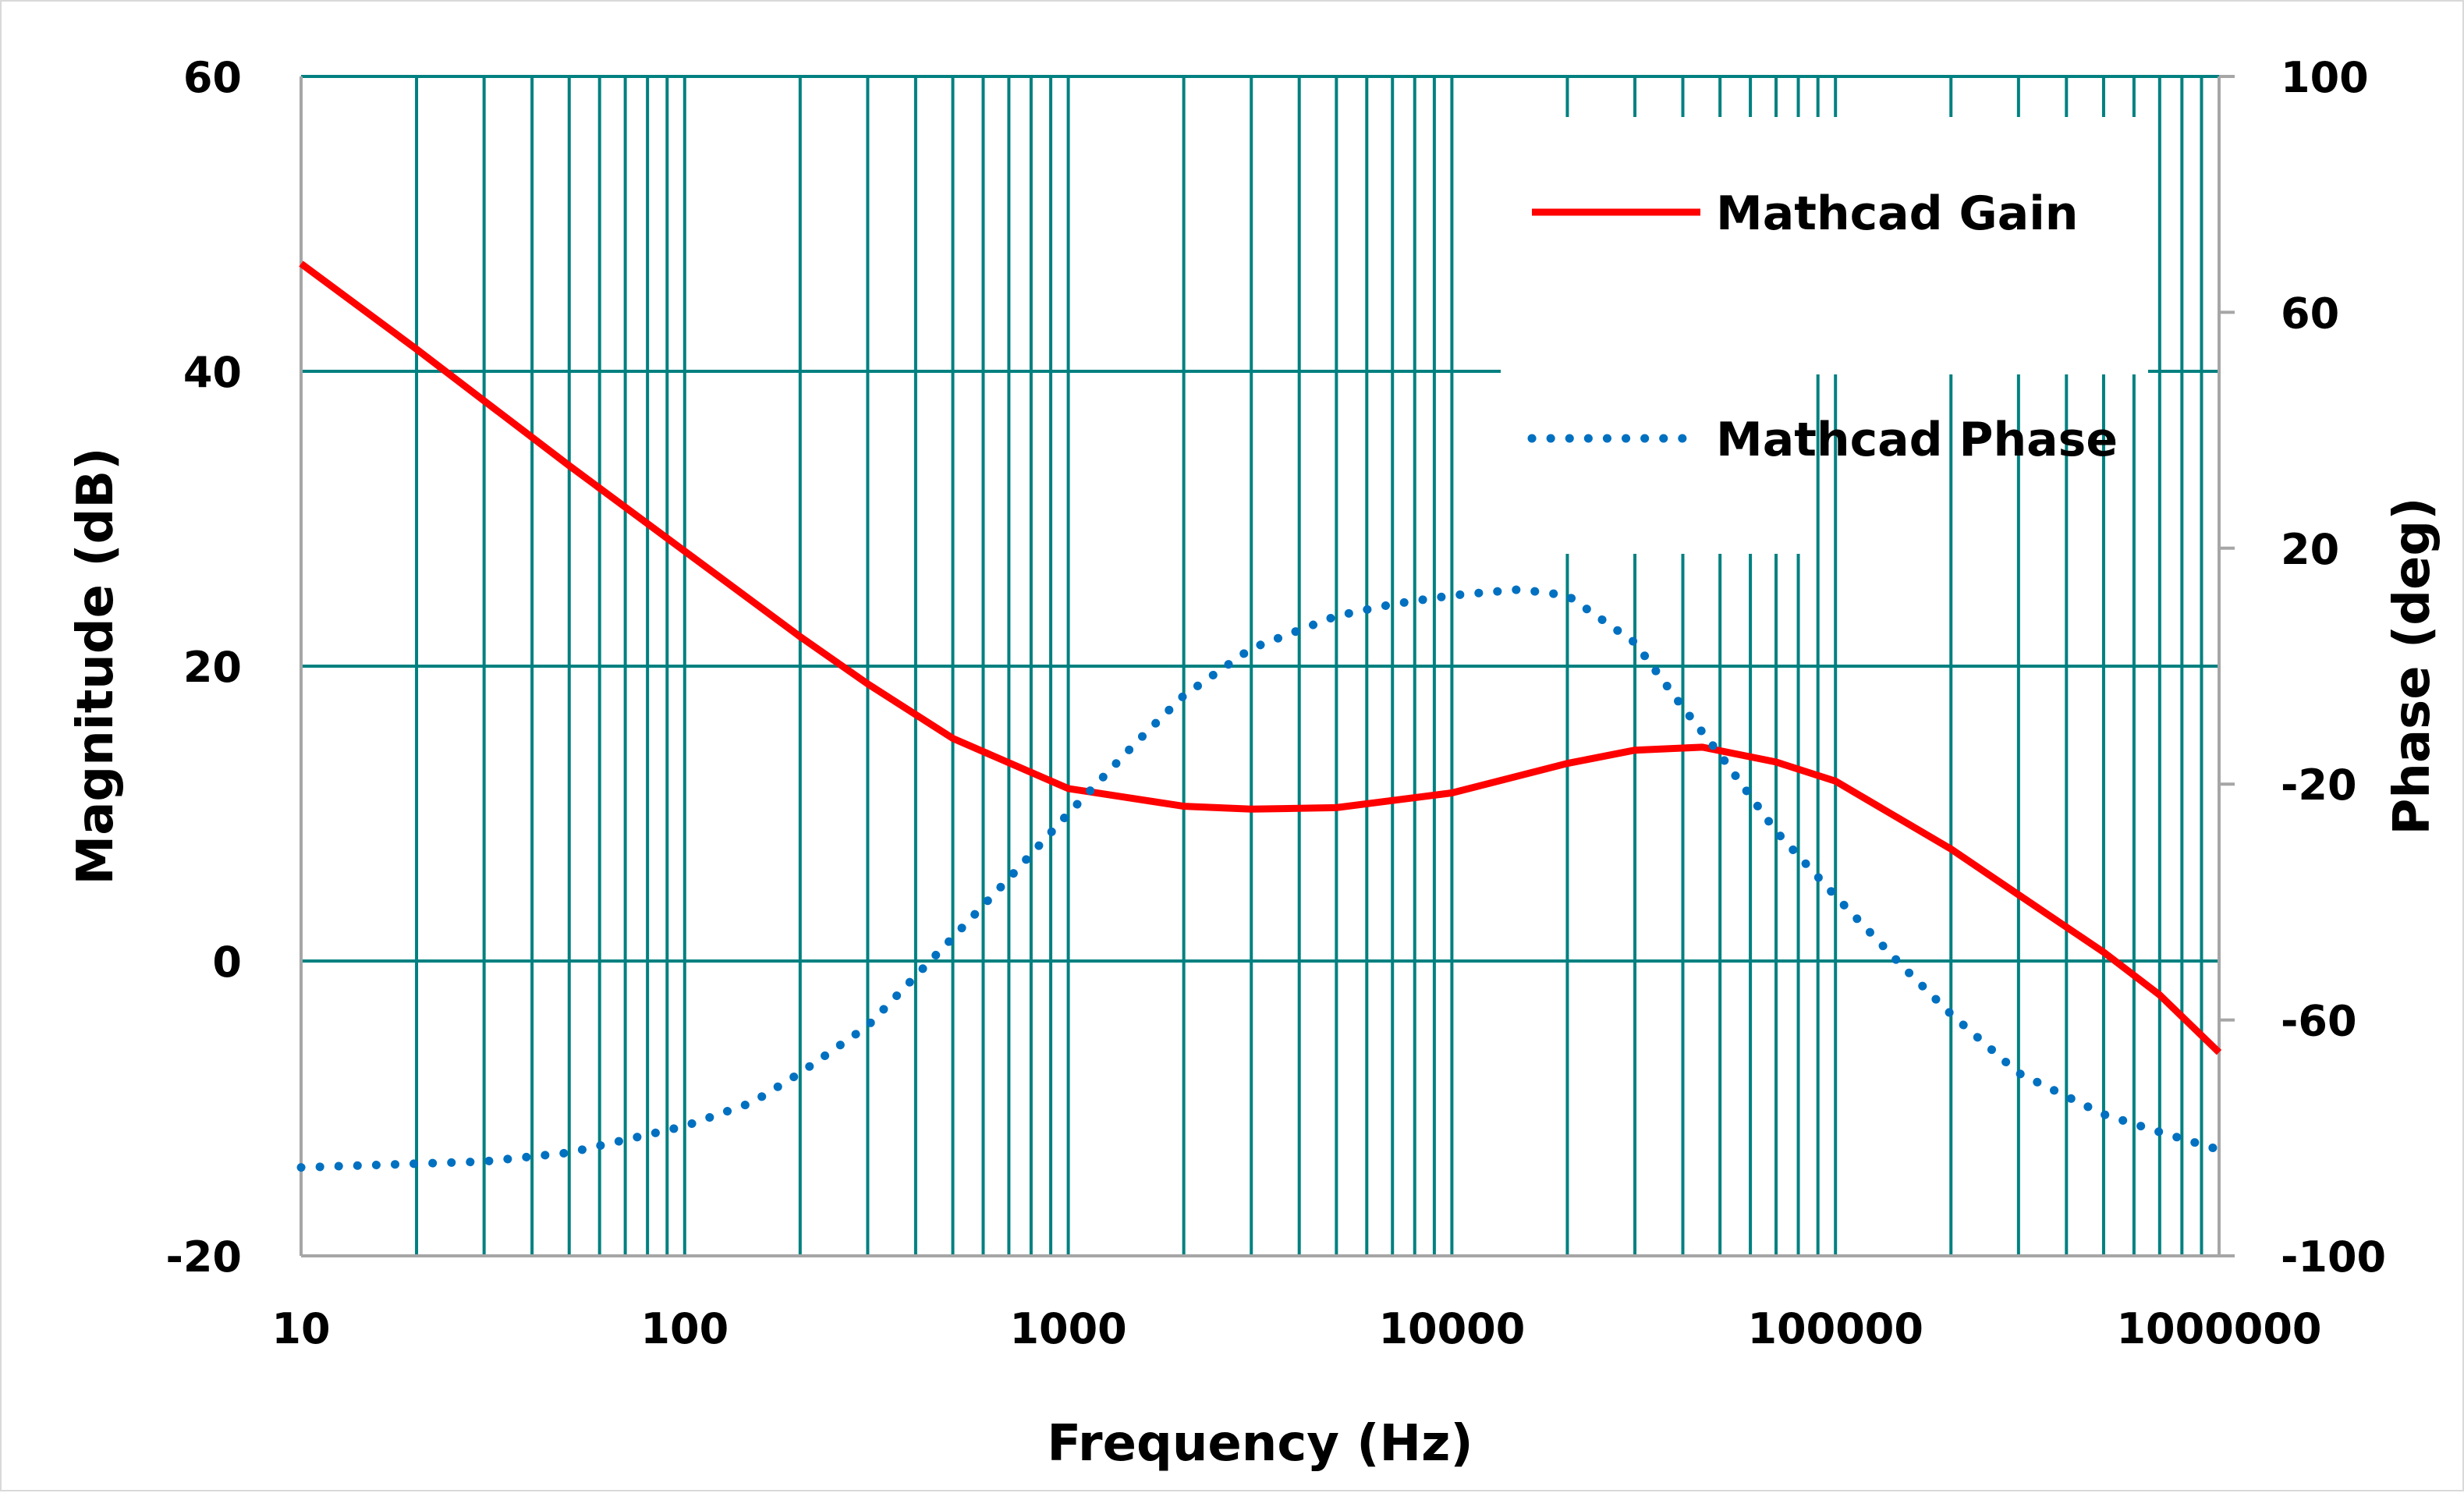  I want to click on x-tick-label: 10, so click(300, 1328).